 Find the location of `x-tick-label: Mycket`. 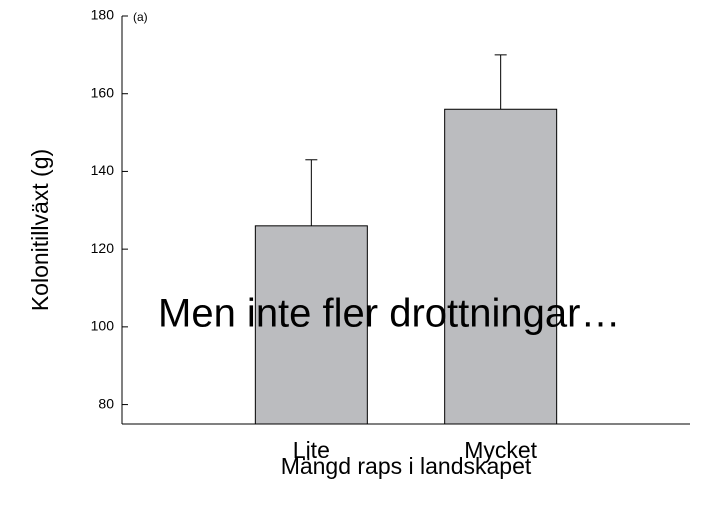

x-tick-label: Mycket is located at coordinates (500, 450).